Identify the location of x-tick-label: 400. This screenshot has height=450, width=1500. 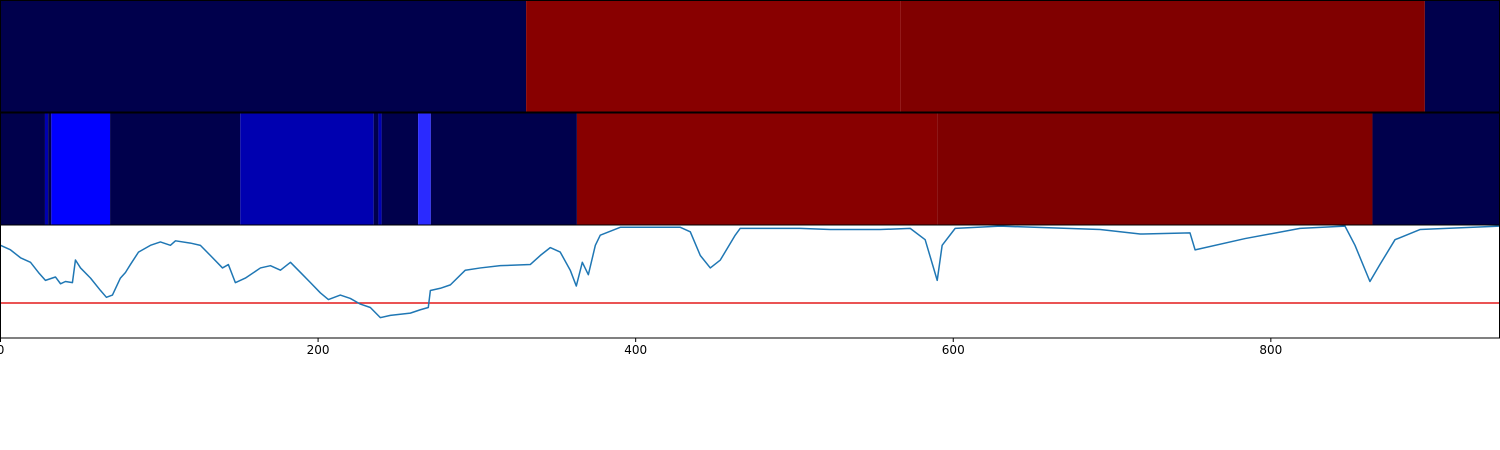
(635, 350).